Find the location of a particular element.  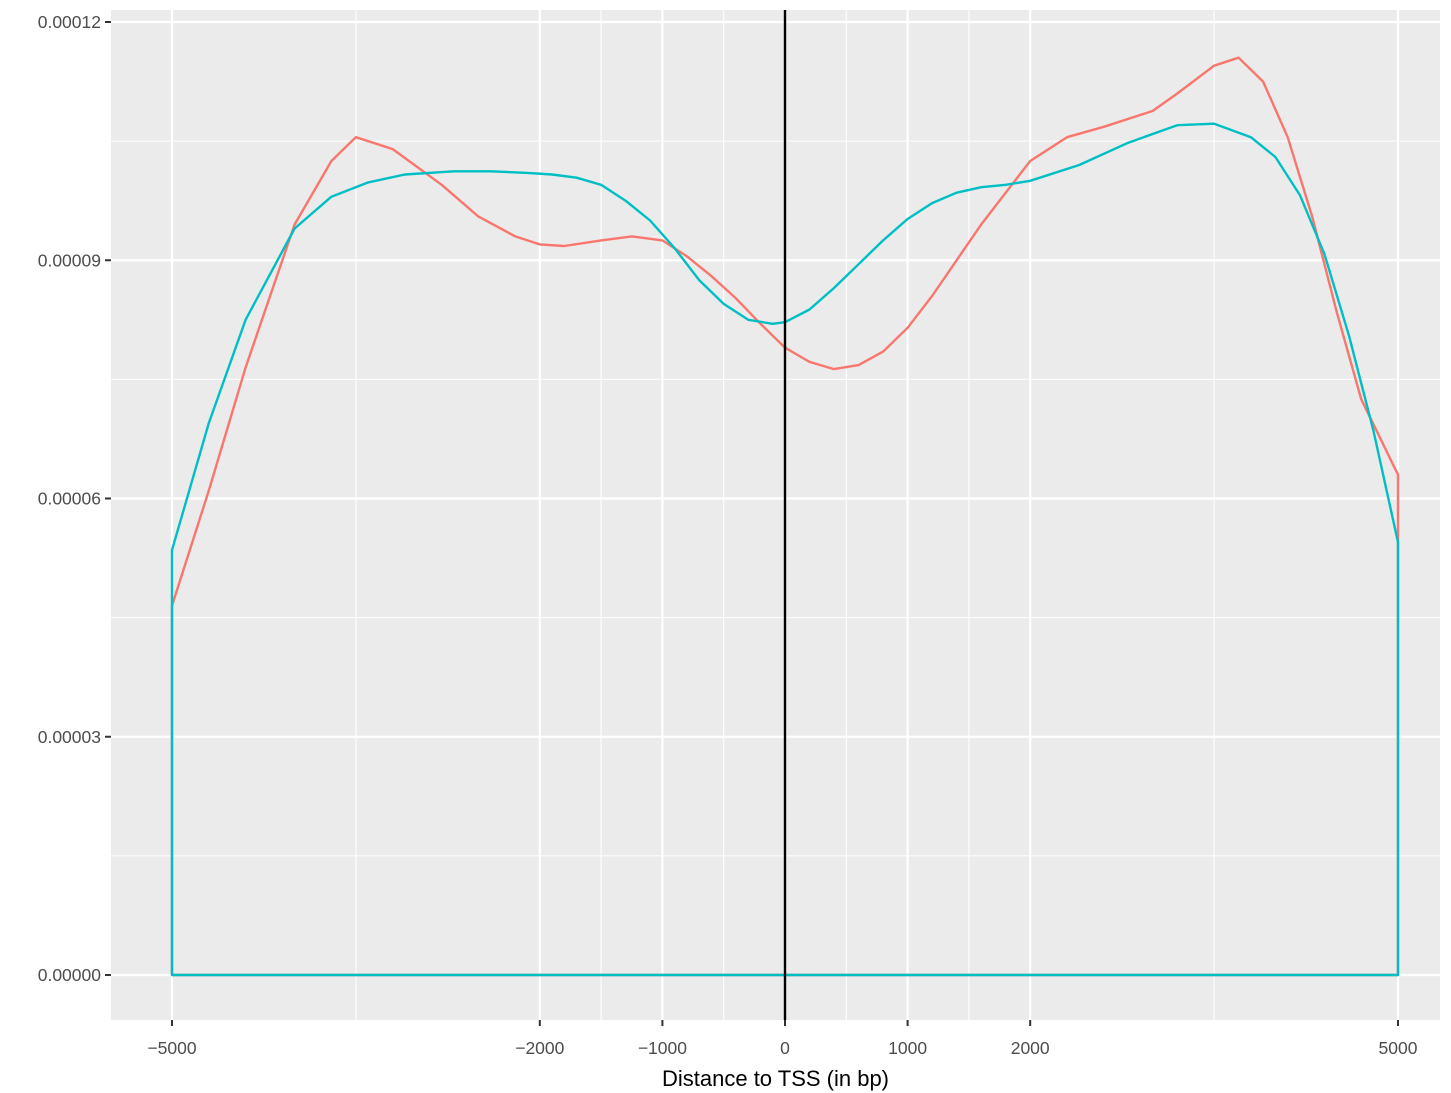

y-tick-label: 0.00003 is located at coordinates (69, 737).